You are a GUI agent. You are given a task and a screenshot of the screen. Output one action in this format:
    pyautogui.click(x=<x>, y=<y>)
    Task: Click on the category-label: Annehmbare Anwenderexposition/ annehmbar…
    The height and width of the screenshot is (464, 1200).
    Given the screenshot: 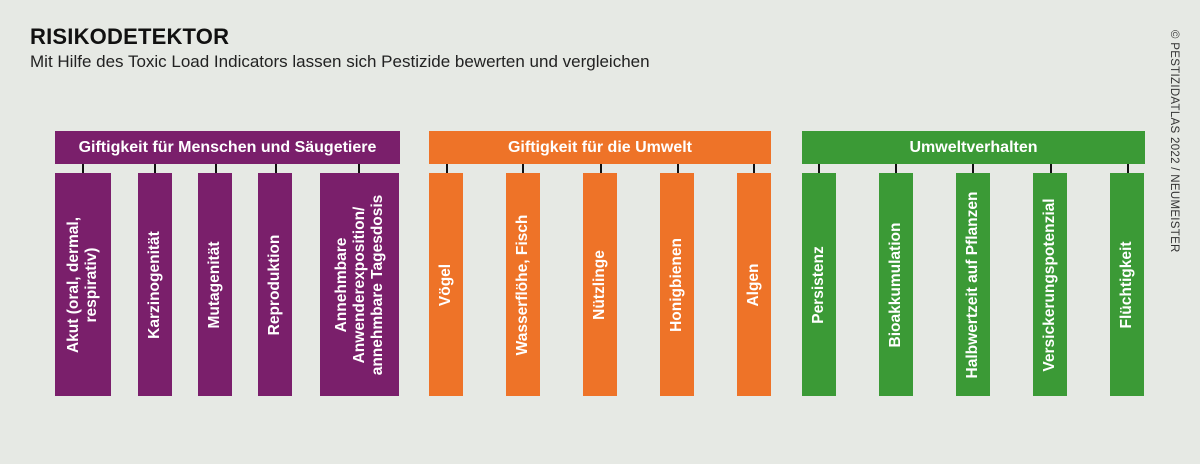 What is the action you would take?
    pyautogui.click(x=359, y=284)
    